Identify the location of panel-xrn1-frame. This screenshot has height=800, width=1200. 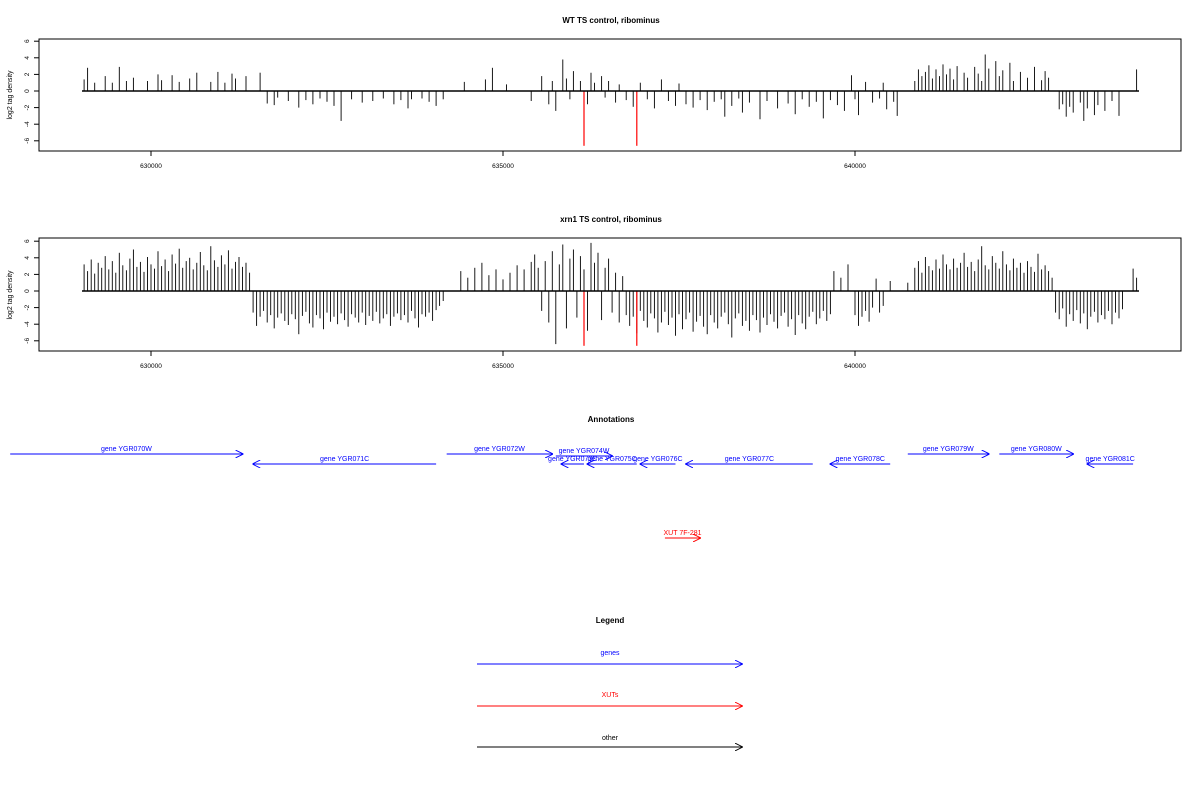
(610, 294).